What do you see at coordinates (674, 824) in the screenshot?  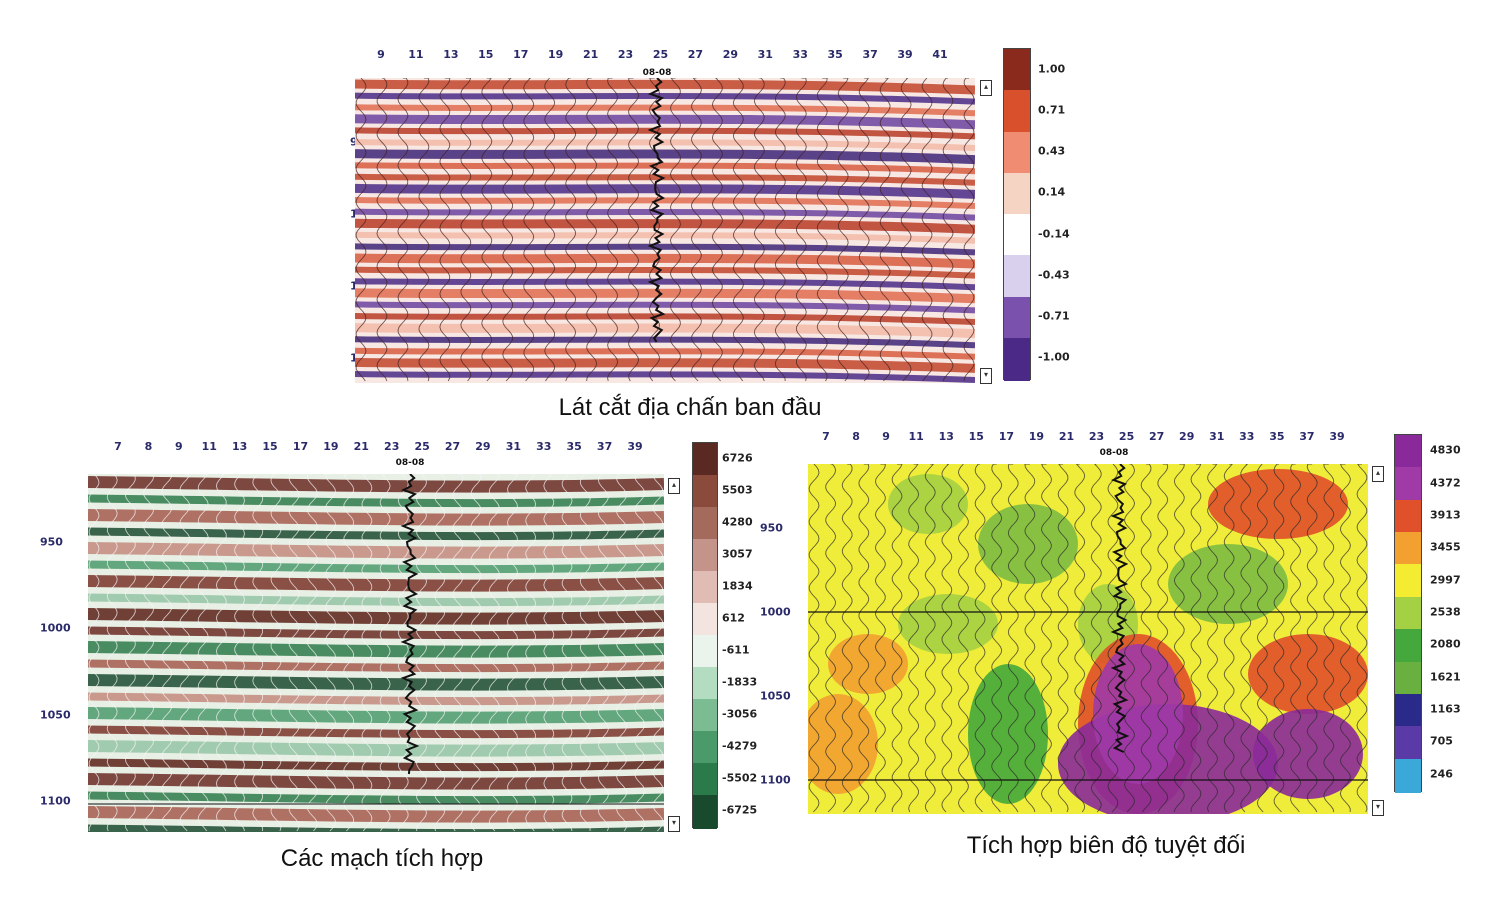 I see `left-scroll-down: ▾` at bounding box center [674, 824].